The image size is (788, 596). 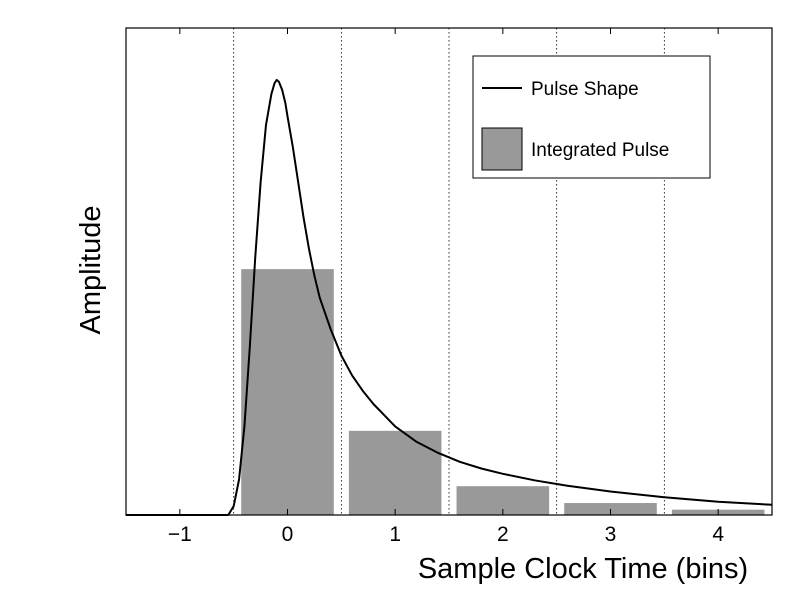 I want to click on x-tick-label: 0, so click(x=288, y=534).